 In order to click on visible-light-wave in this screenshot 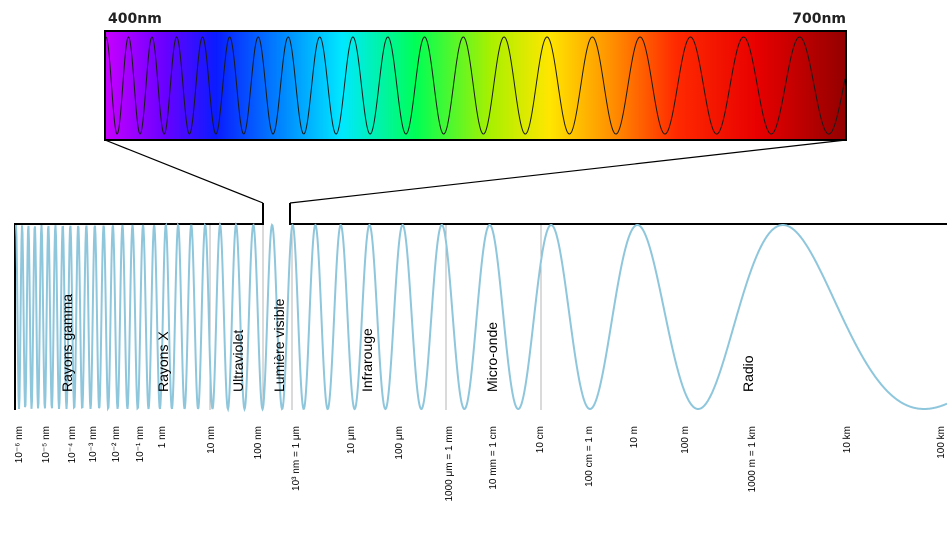, I will do `click(475, 85)`.